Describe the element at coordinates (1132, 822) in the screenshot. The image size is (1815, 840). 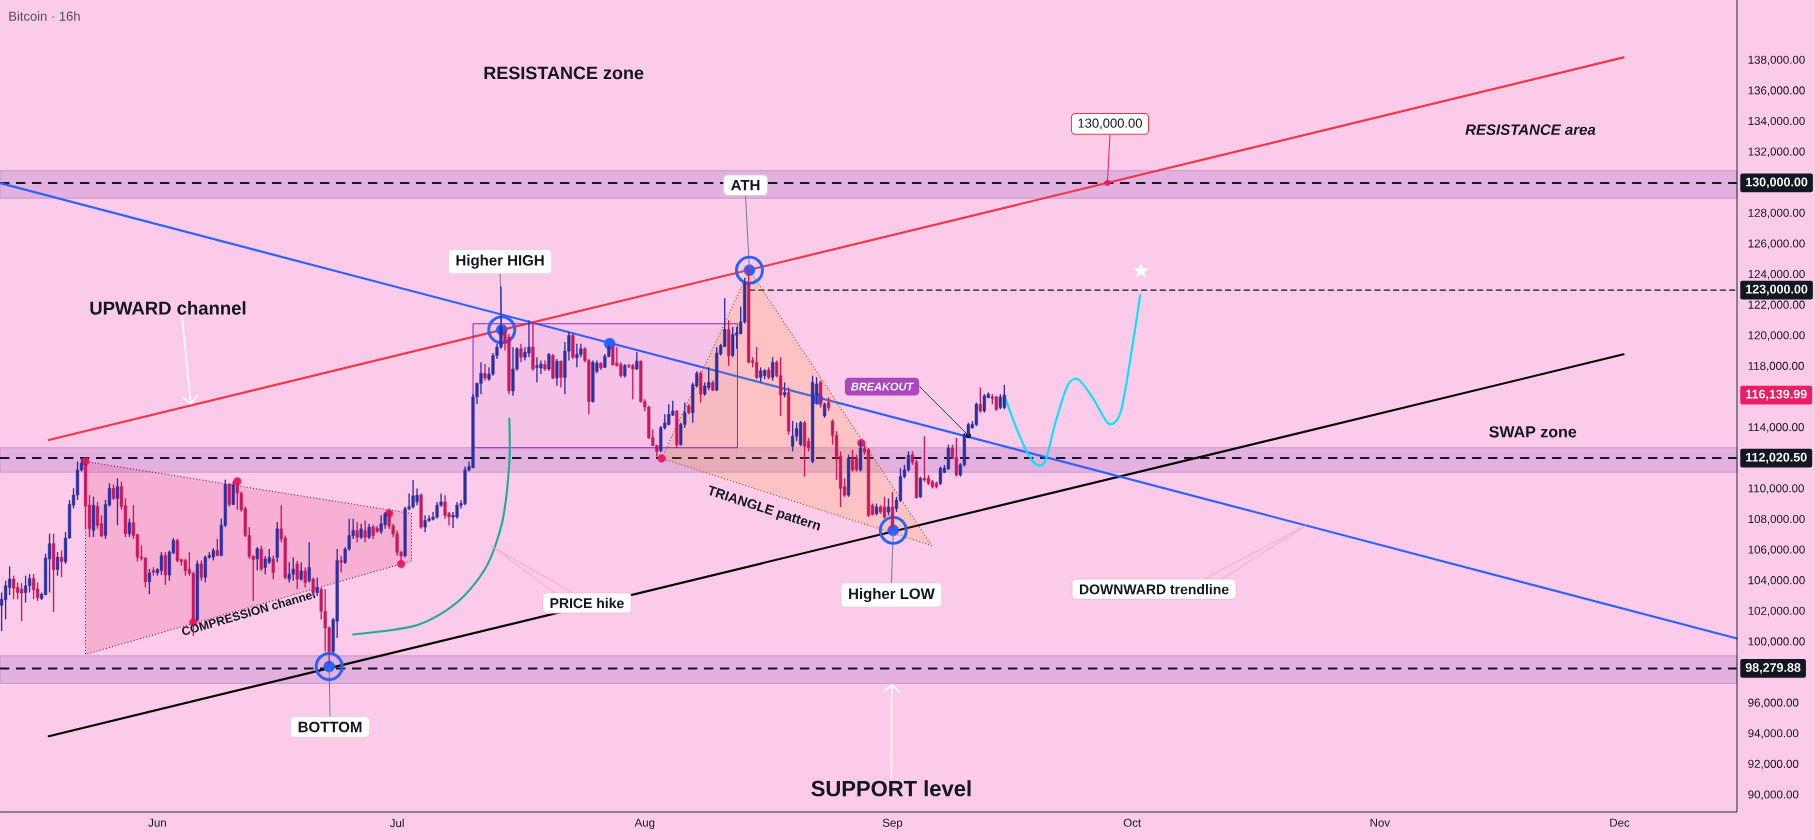
I see `x-tick-label: Oct` at that location.